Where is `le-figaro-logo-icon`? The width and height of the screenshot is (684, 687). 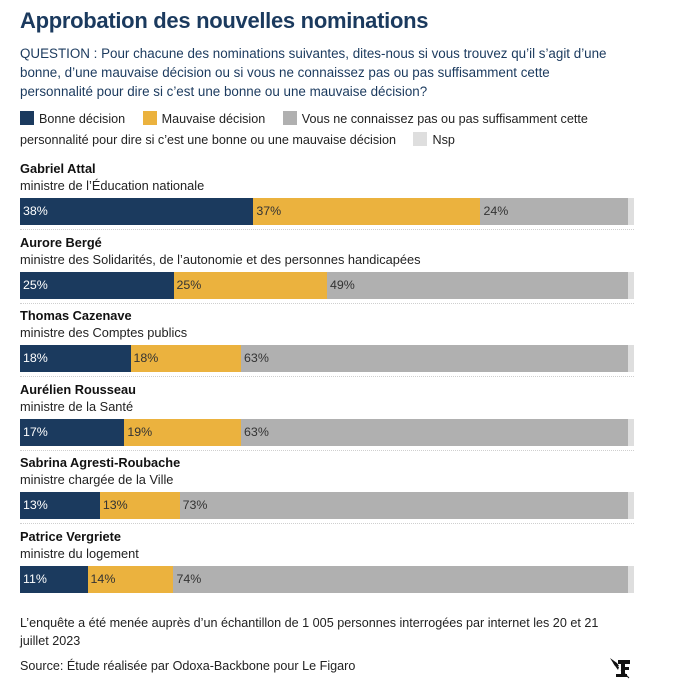 le-figaro-logo-icon is located at coordinates (620, 668).